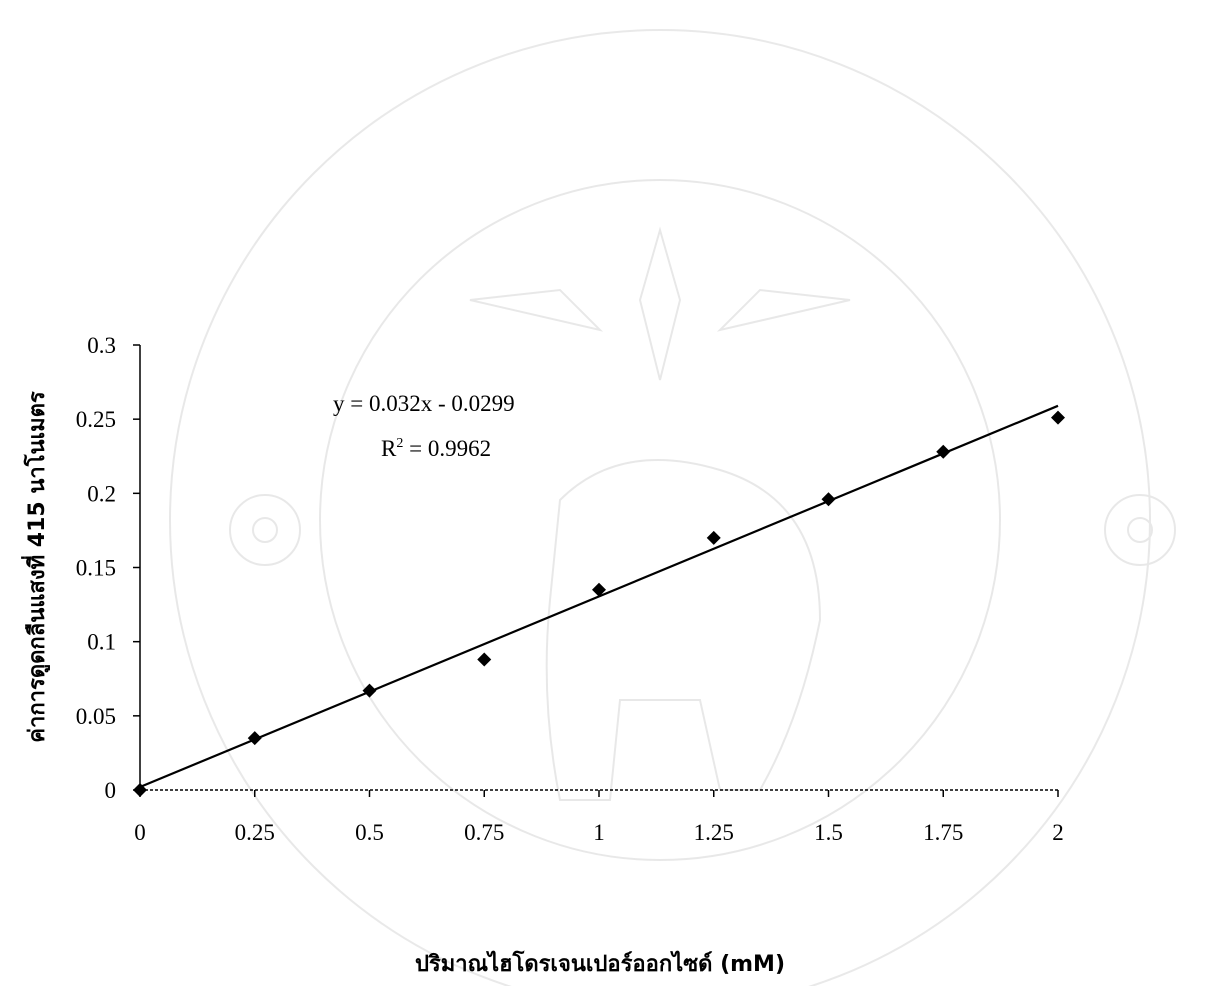 This screenshot has height=986, width=1224. I want to click on x-tick-label: 1.75, so click(943, 832).